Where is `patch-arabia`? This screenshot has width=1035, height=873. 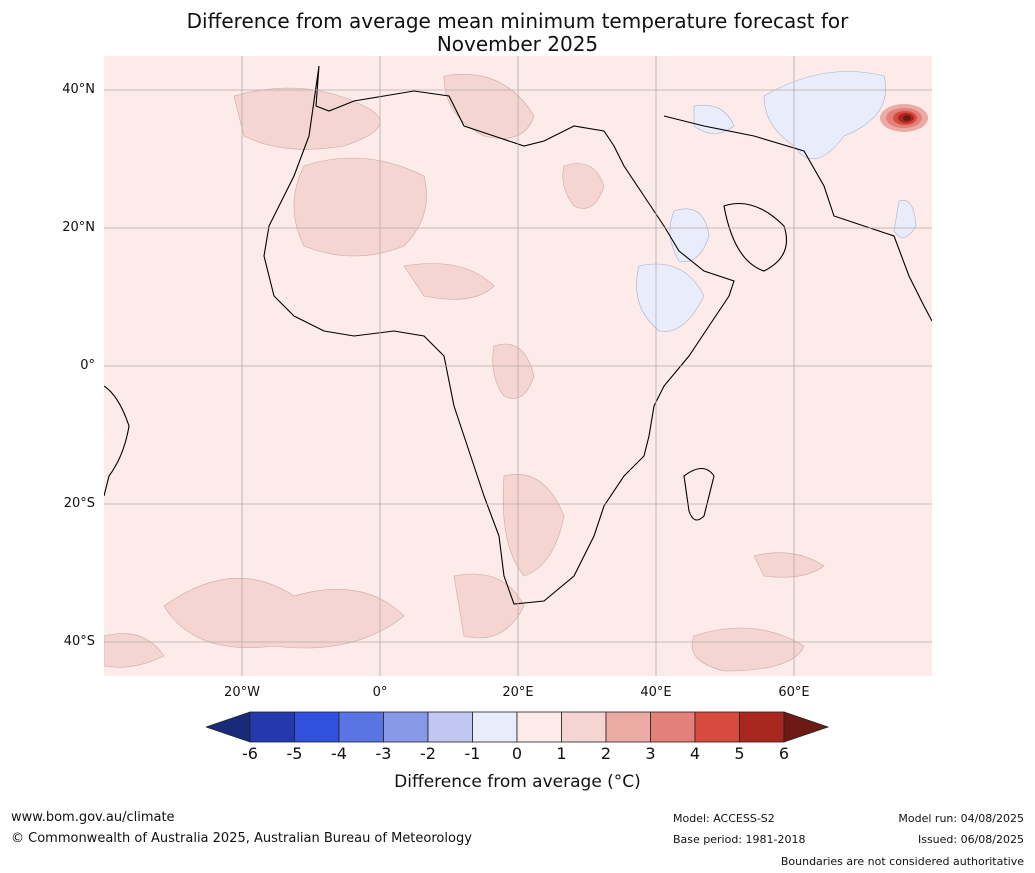
patch-arabia is located at coordinates (689, 235).